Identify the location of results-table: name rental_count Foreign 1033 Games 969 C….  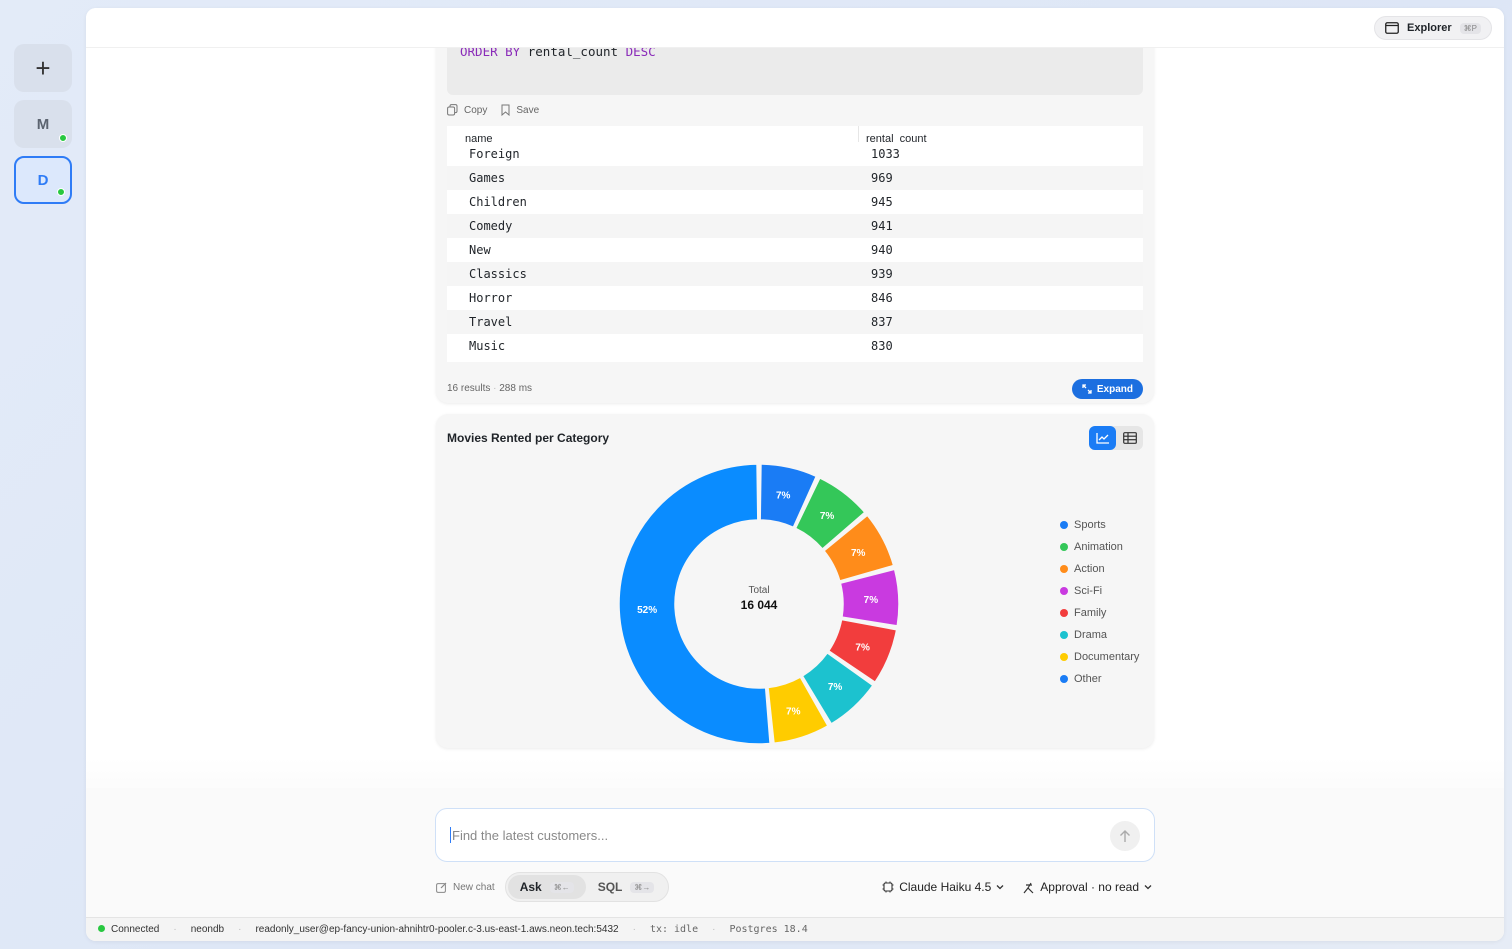
(795, 244).